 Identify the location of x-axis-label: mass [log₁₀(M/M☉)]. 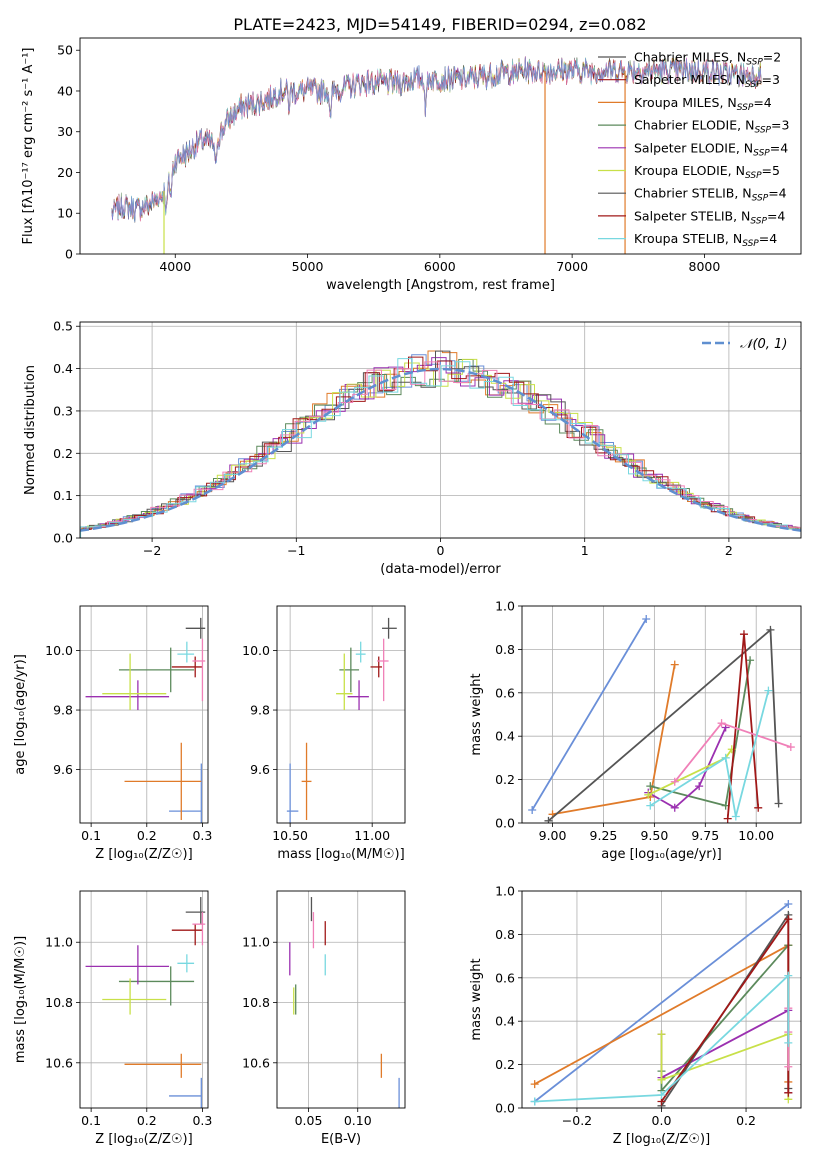
(340, 854).